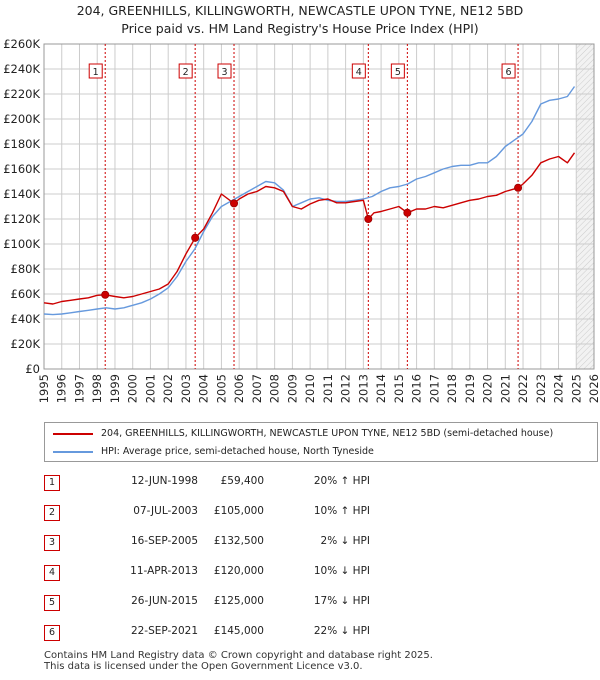 This screenshot has width=600, height=680. I want to click on sale-number-label: 3, so click(224, 72).